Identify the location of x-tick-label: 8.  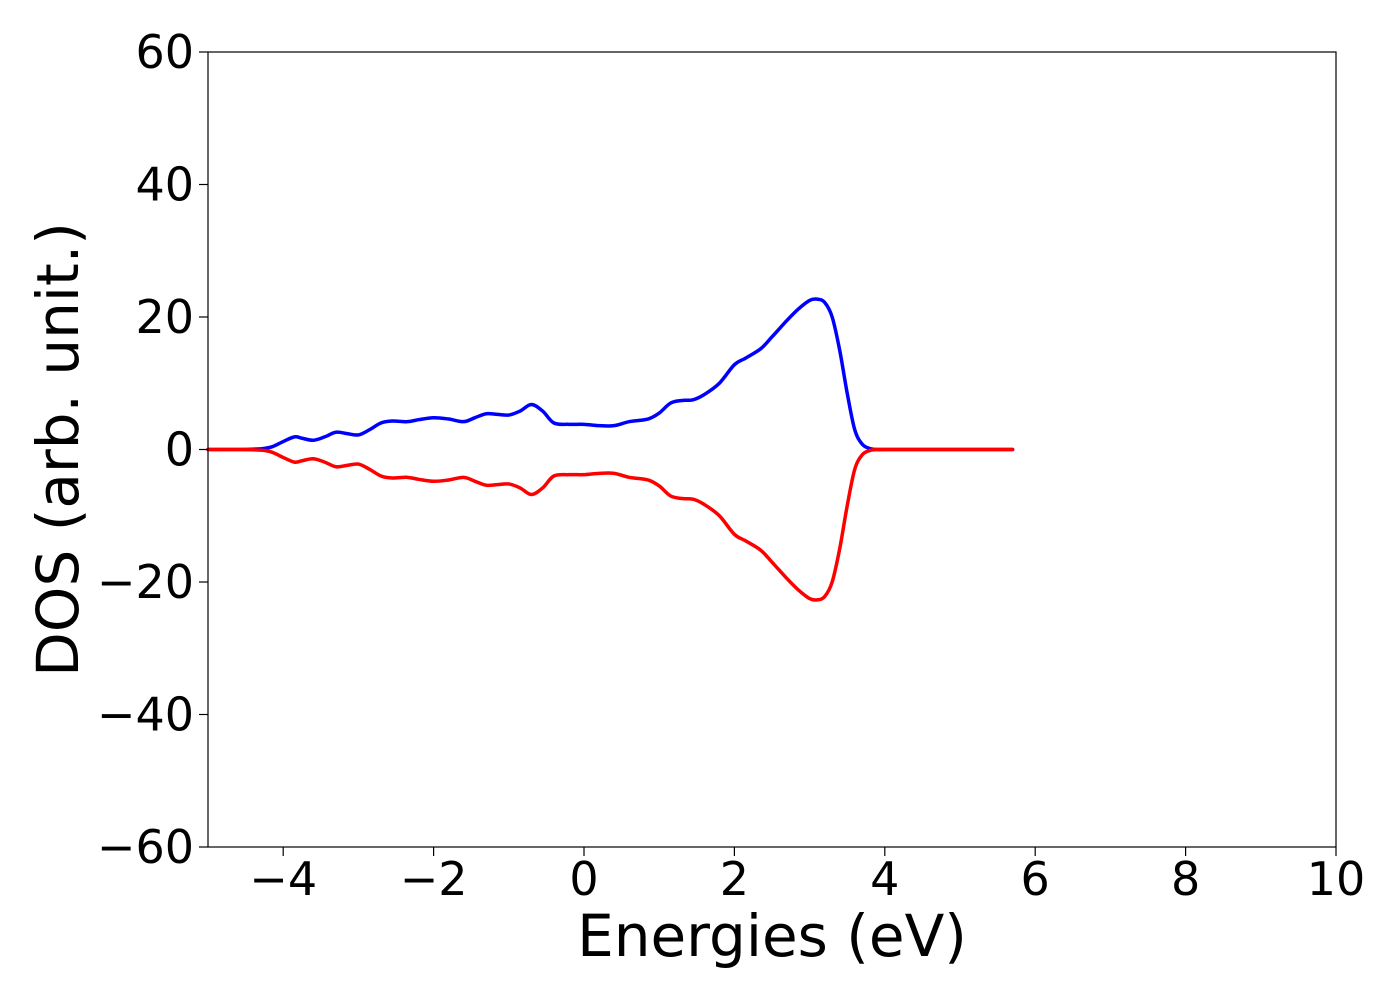
(1185, 879).